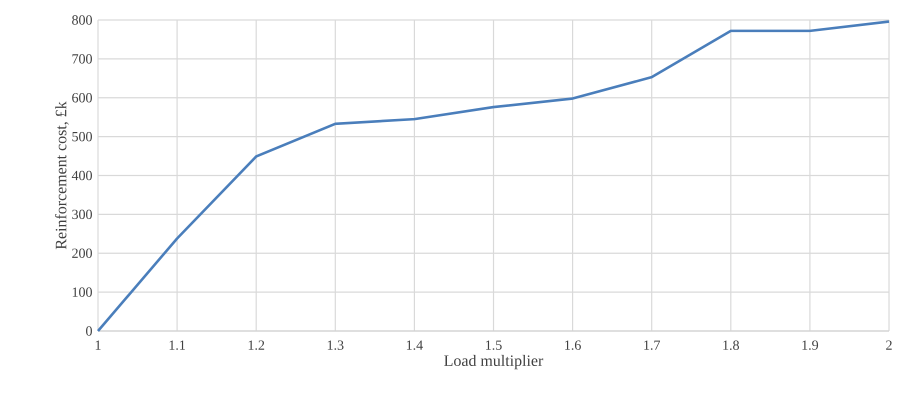 Image resolution: width=899 pixels, height=409 pixels. I want to click on y-tick-label: 400, so click(82, 175).